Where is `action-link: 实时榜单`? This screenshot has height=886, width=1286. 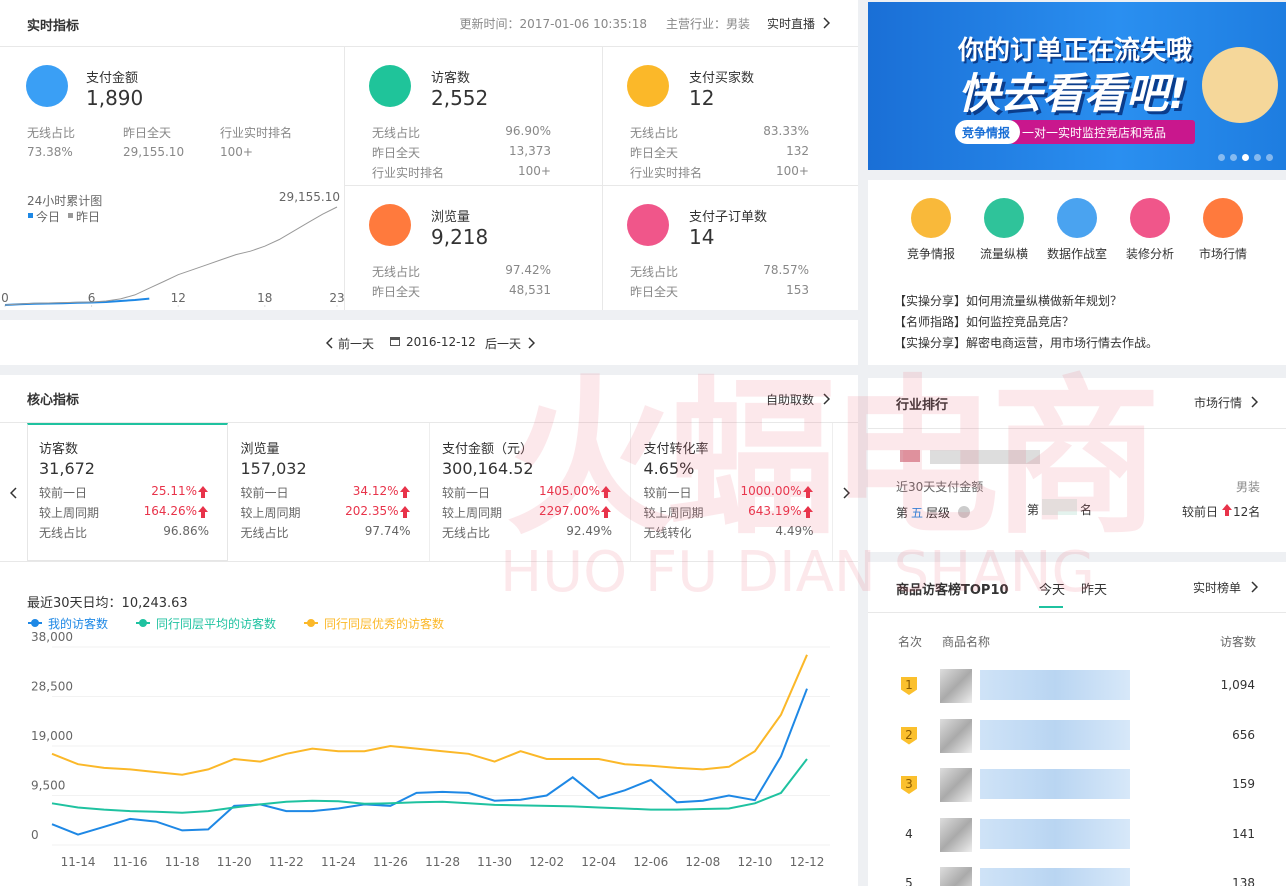
action-link: 实时榜单 is located at coordinates (1217, 588).